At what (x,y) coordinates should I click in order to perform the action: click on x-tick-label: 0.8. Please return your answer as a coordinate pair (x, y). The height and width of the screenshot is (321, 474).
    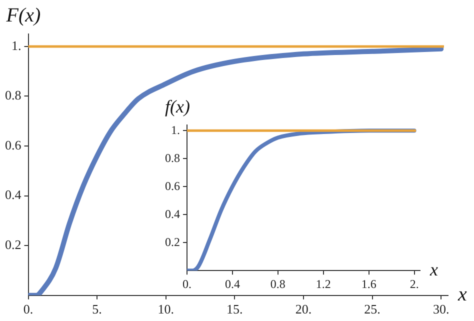
    Looking at the image, I should click on (278, 283).